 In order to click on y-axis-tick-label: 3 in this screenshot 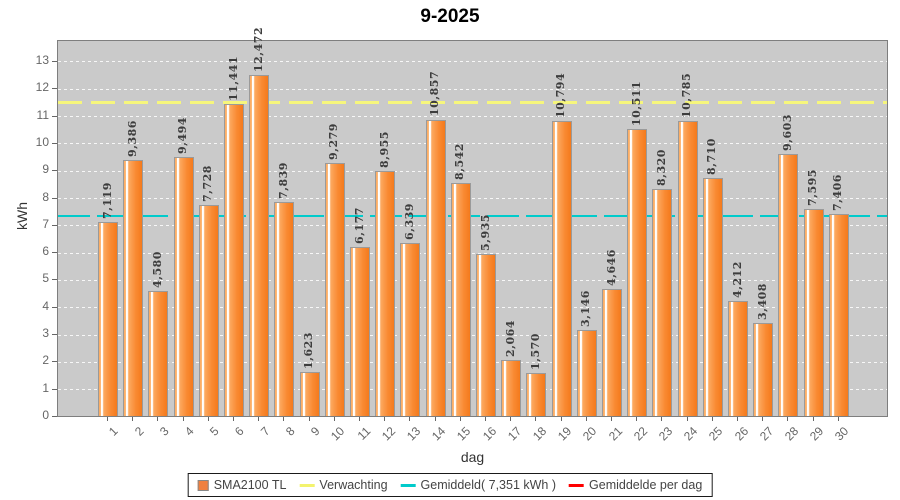, I will do `click(45, 333)`.